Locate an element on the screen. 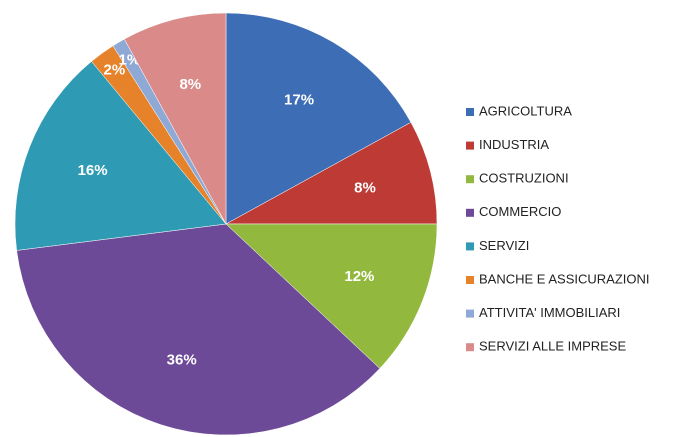 The height and width of the screenshot is (437, 678). legend-label: AGRICOLTURA is located at coordinates (525, 110).